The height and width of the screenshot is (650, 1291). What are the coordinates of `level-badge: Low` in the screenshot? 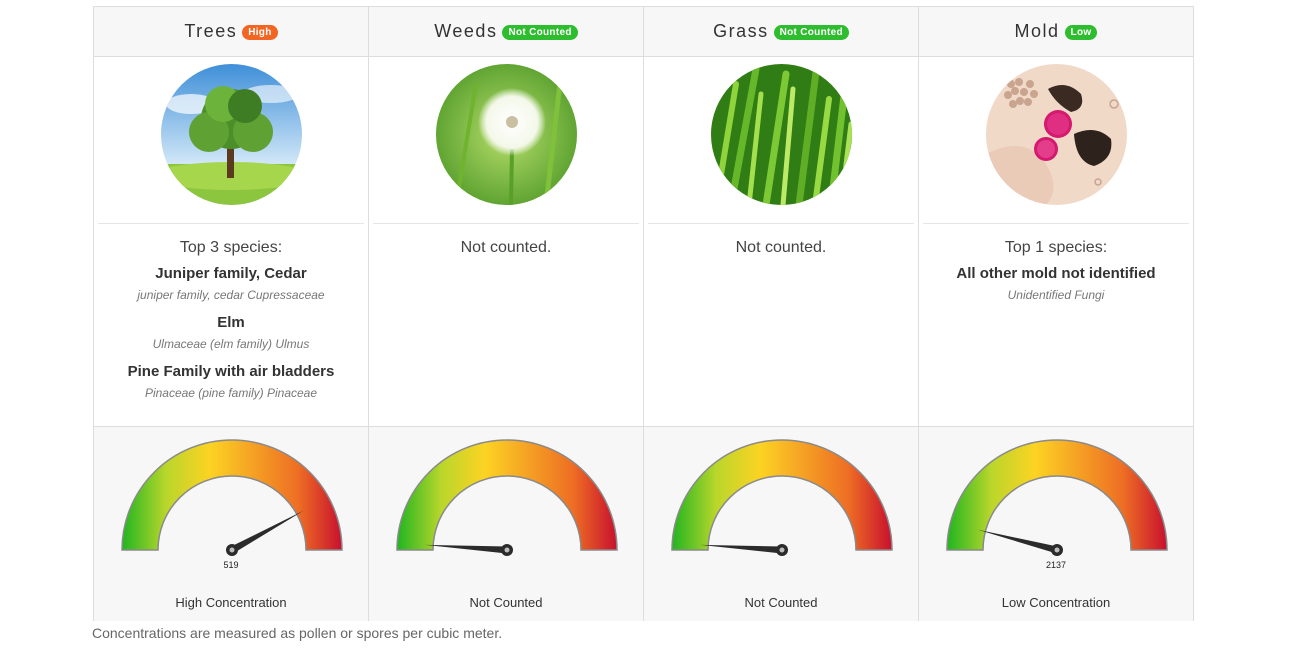 It's located at (1081, 32).